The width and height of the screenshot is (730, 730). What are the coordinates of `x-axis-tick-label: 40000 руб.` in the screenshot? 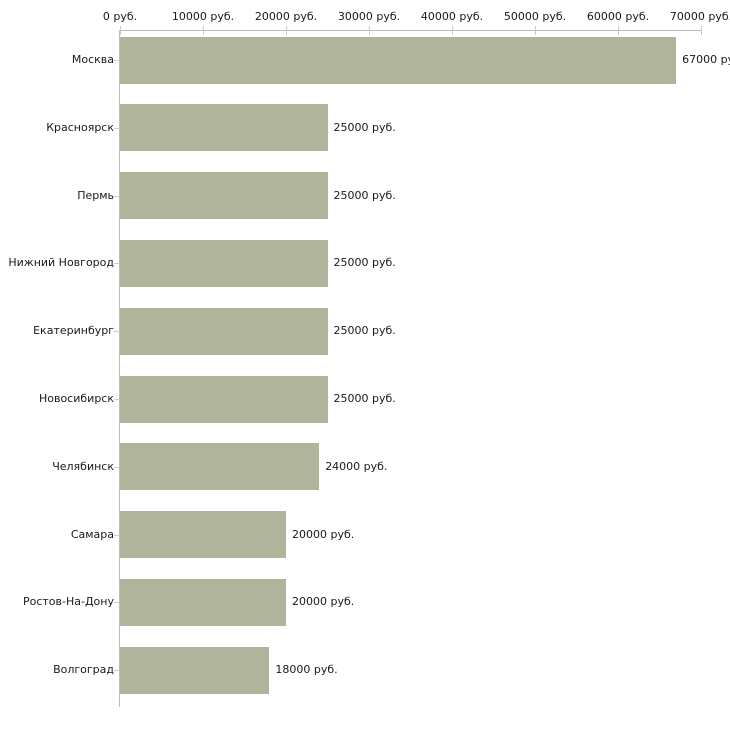 It's located at (452, 16).